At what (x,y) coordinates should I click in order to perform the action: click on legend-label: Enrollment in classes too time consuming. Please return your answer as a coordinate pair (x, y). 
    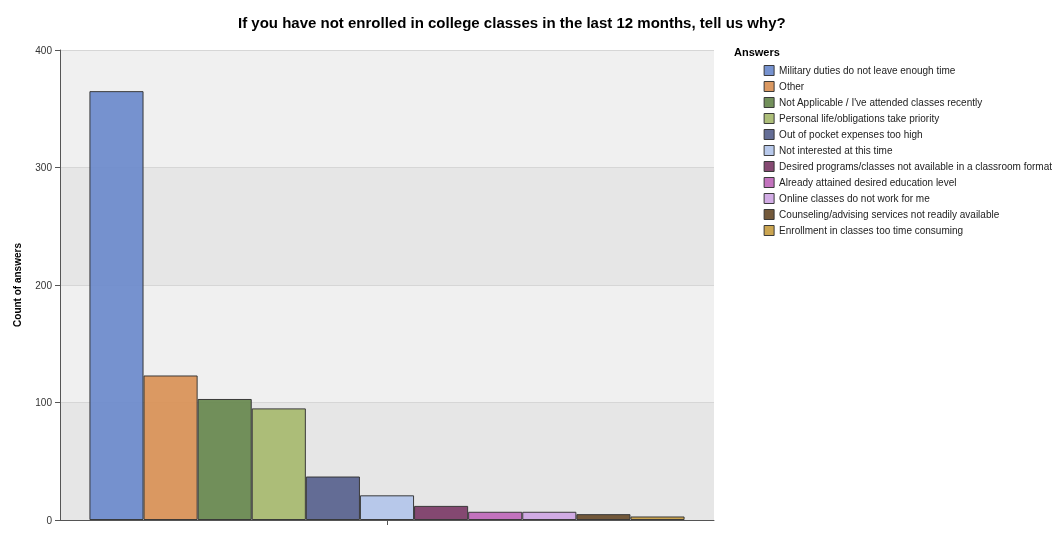
    Looking at the image, I should click on (871, 230).